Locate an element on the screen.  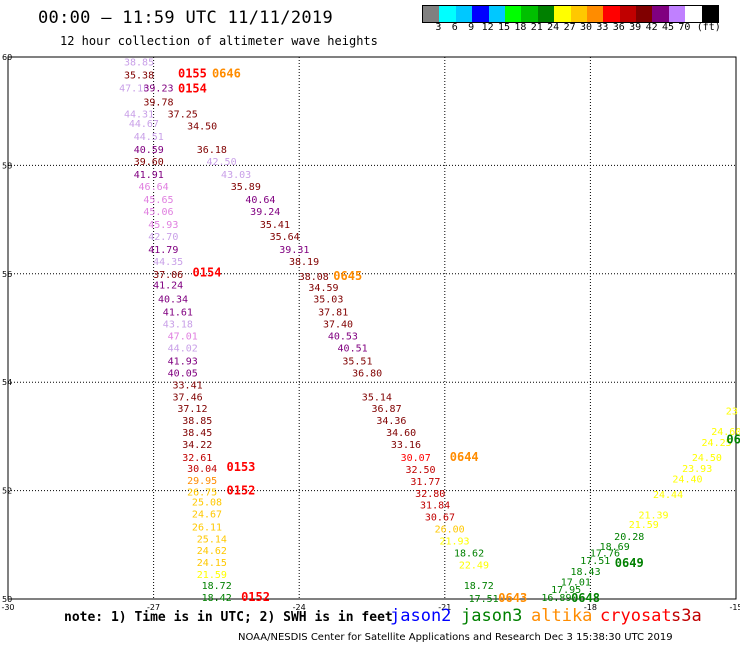
wave-height-value: 18.42 is located at coordinates (217, 598).